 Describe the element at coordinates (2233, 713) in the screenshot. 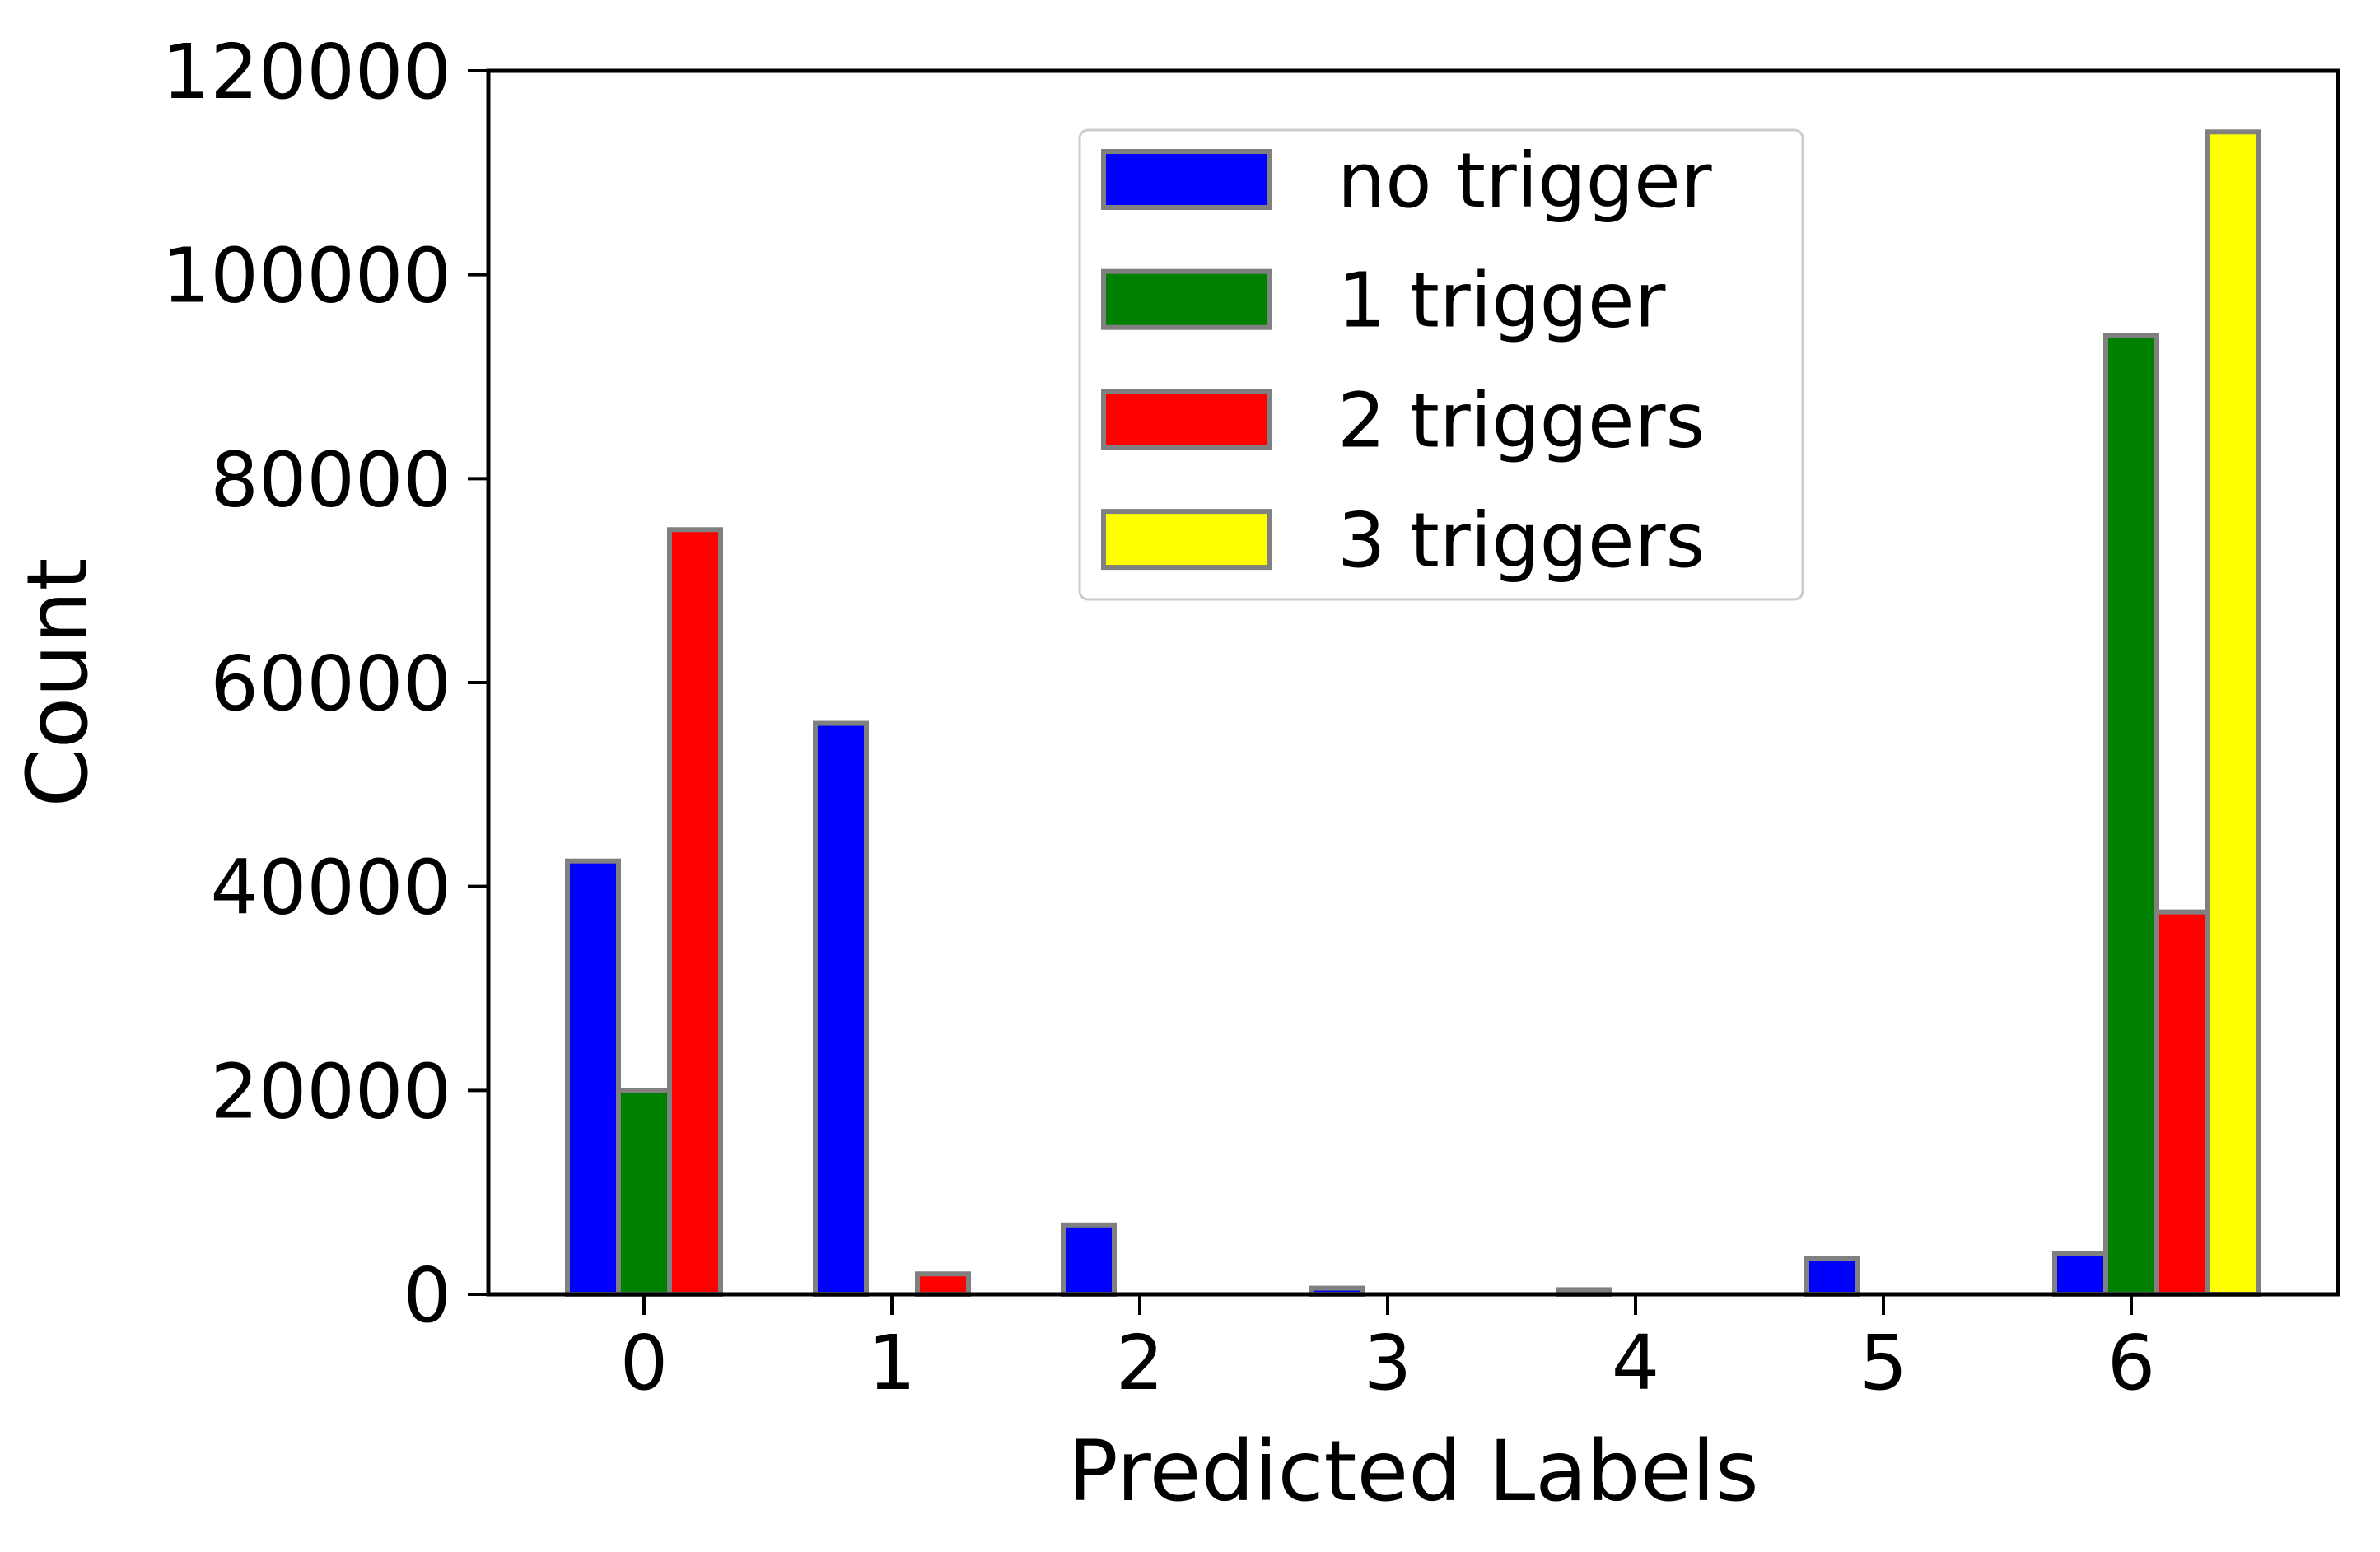

I see `bar-3-triggers-x6` at that location.